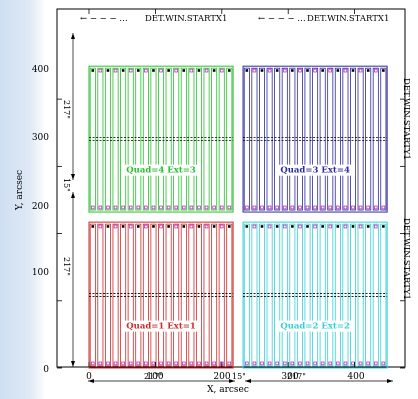 The height and width of the screenshot is (399, 418). What do you see at coordinates (315, 295) in the screenshot?
I see `quadrant-2: Quad=2 Ext=2` at bounding box center [315, 295].